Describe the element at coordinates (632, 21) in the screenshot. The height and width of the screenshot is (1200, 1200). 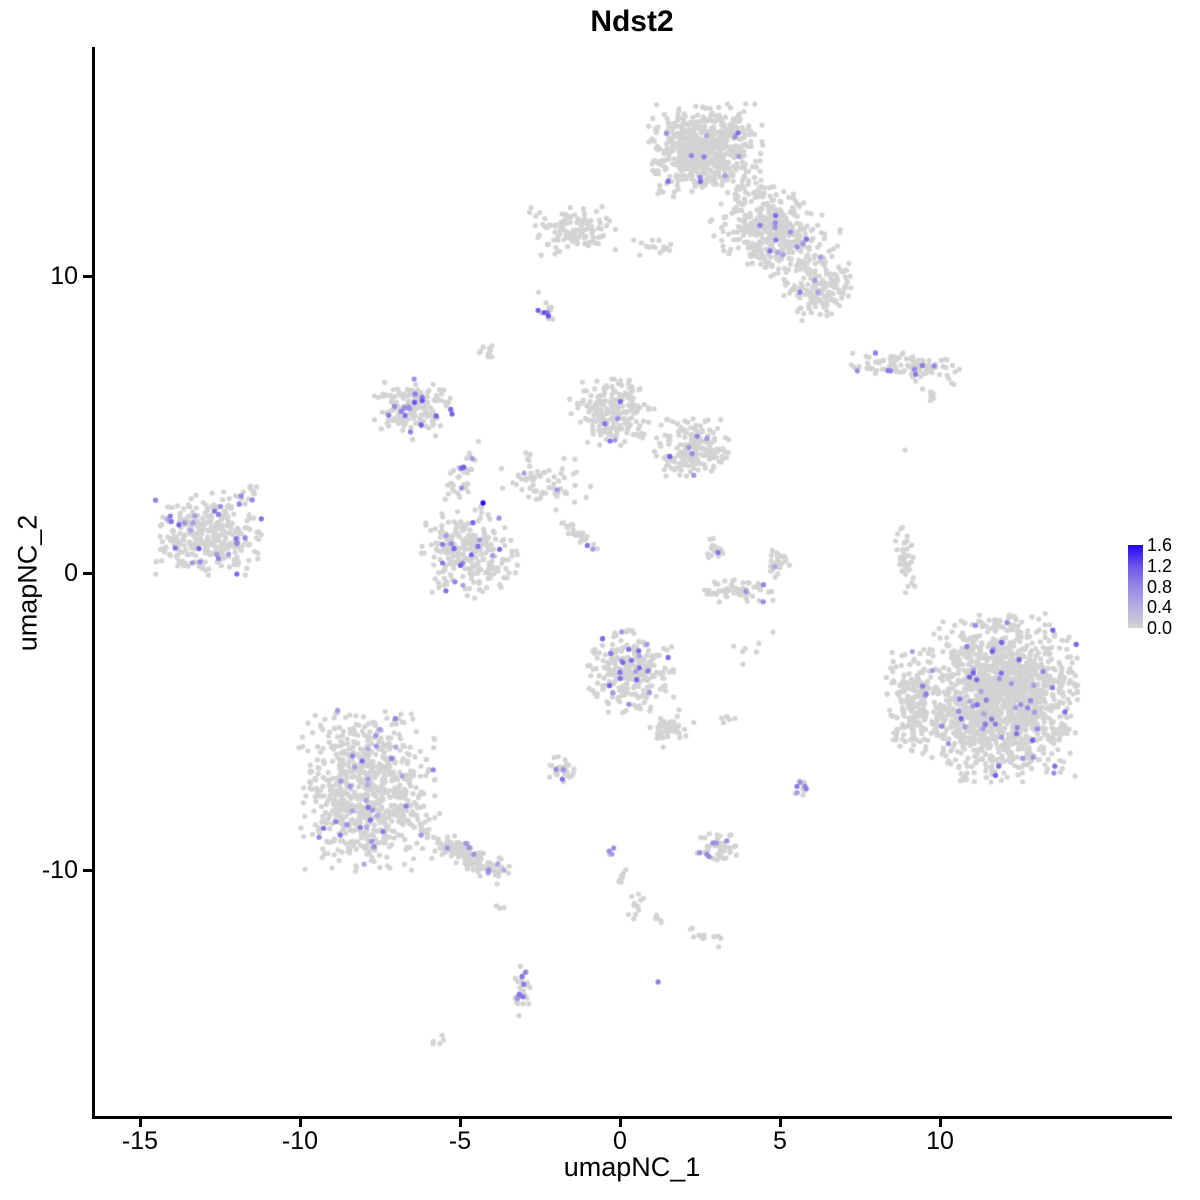
I see `plot-title: Ndst2` at that location.